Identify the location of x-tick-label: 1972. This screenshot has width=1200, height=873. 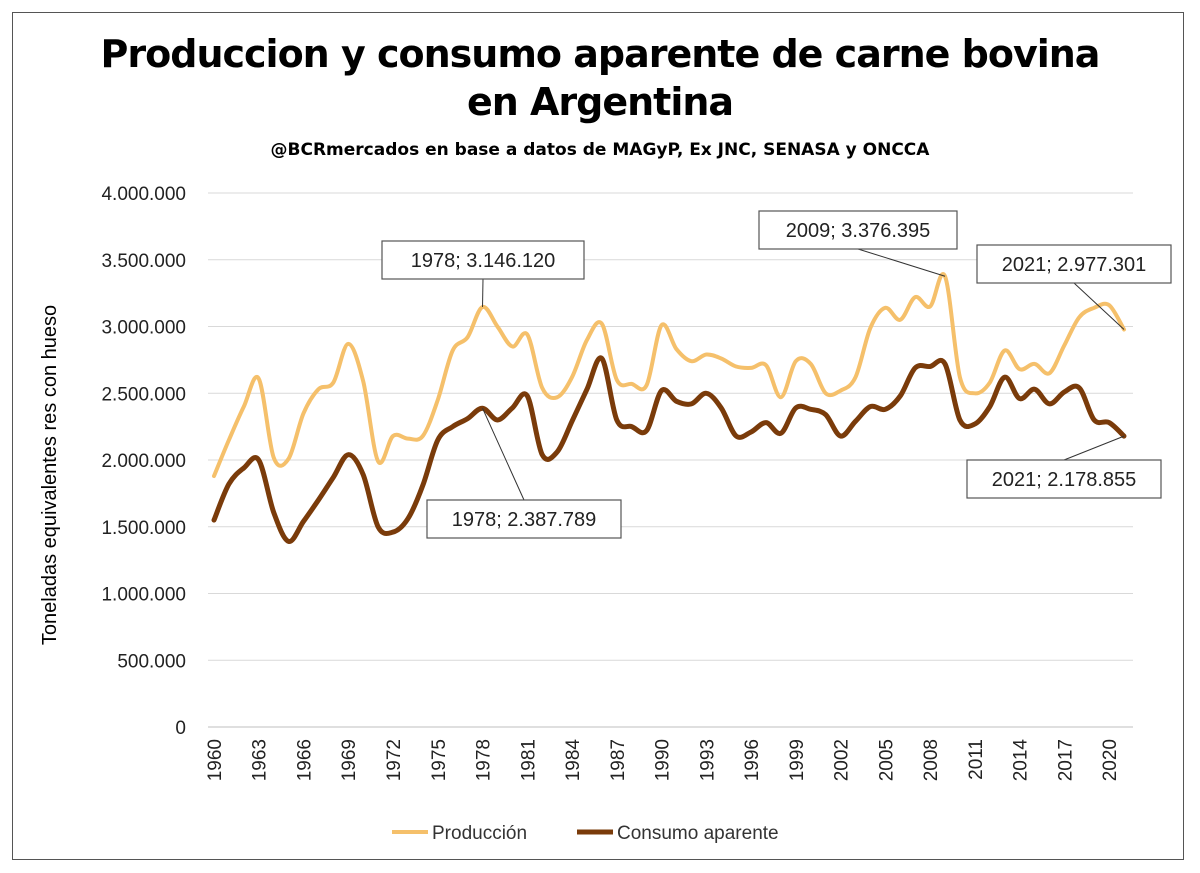
(394, 760).